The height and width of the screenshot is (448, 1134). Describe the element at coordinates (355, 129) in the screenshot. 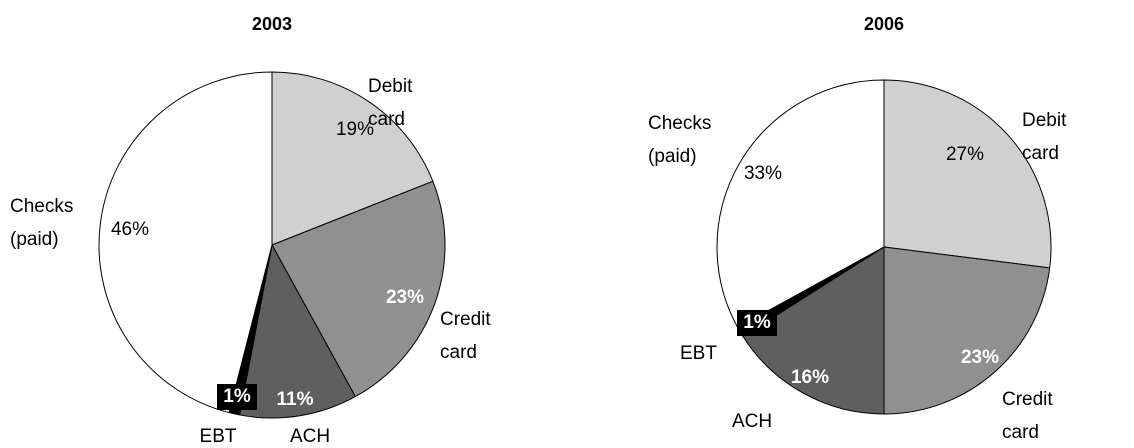

I see `value-label: 19%` at that location.